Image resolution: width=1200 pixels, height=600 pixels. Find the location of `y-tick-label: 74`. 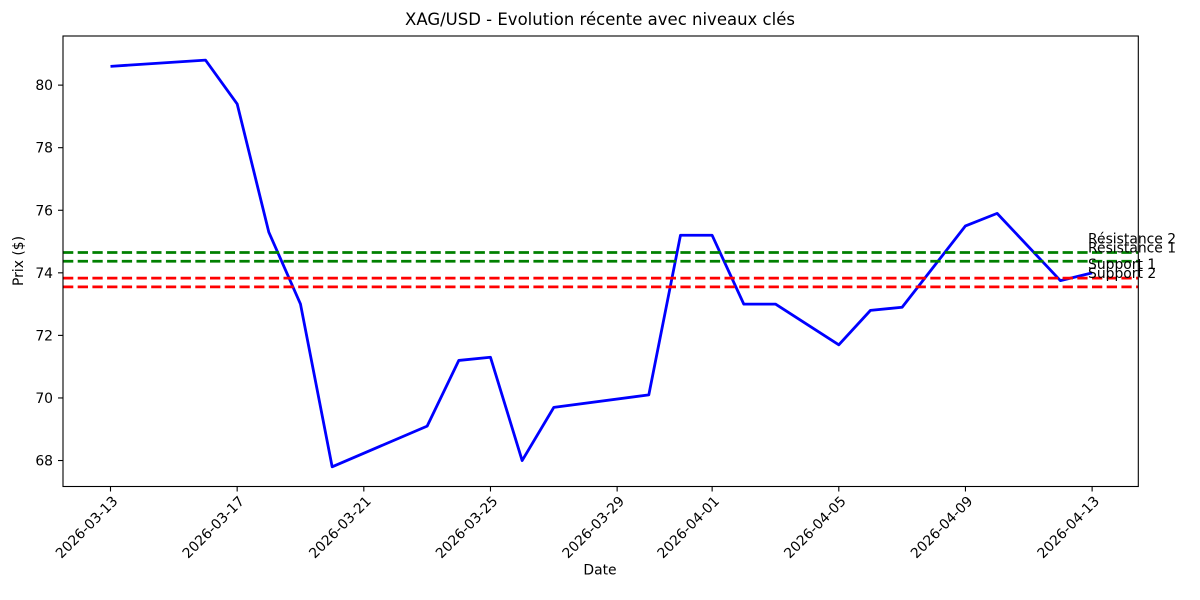

y-tick-label: 74 is located at coordinates (44, 274).